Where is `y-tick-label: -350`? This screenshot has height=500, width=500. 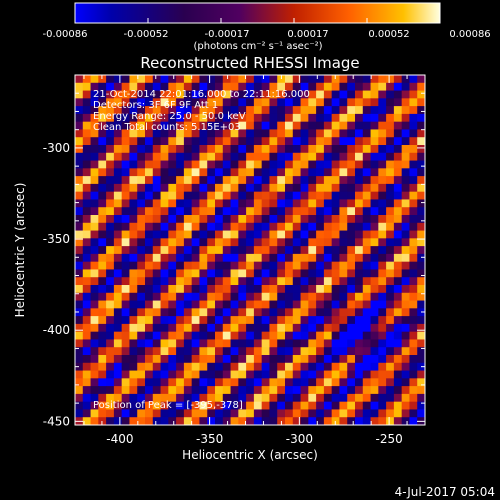 y-tick-label: -350 is located at coordinates (56, 239).